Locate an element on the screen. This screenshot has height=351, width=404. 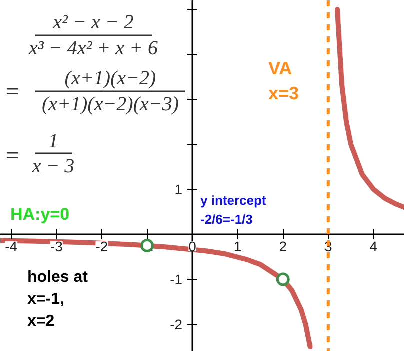
x-tick-label: 2 is located at coordinates (283, 246).